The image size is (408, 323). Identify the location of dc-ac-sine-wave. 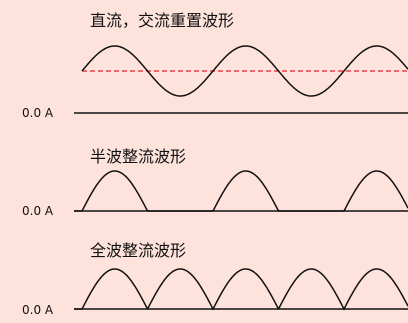
(244, 71).